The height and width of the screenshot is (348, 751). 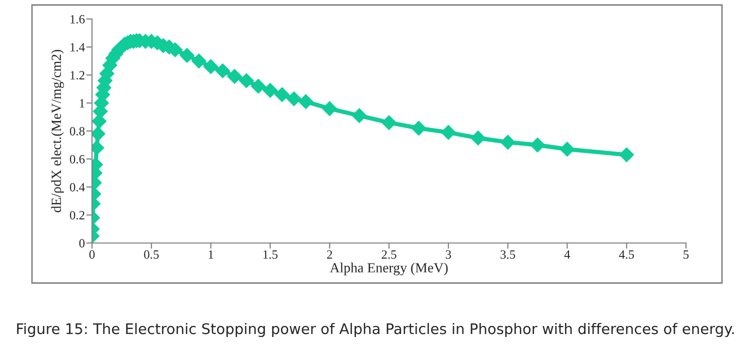 I want to click on y-tick-label: 0.8, so click(x=77, y=131).